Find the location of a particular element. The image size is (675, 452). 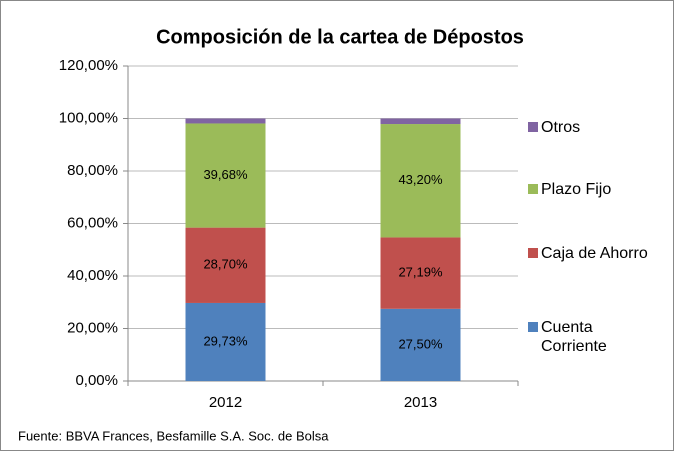

data-label: 27,19% is located at coordinates (420, 272).